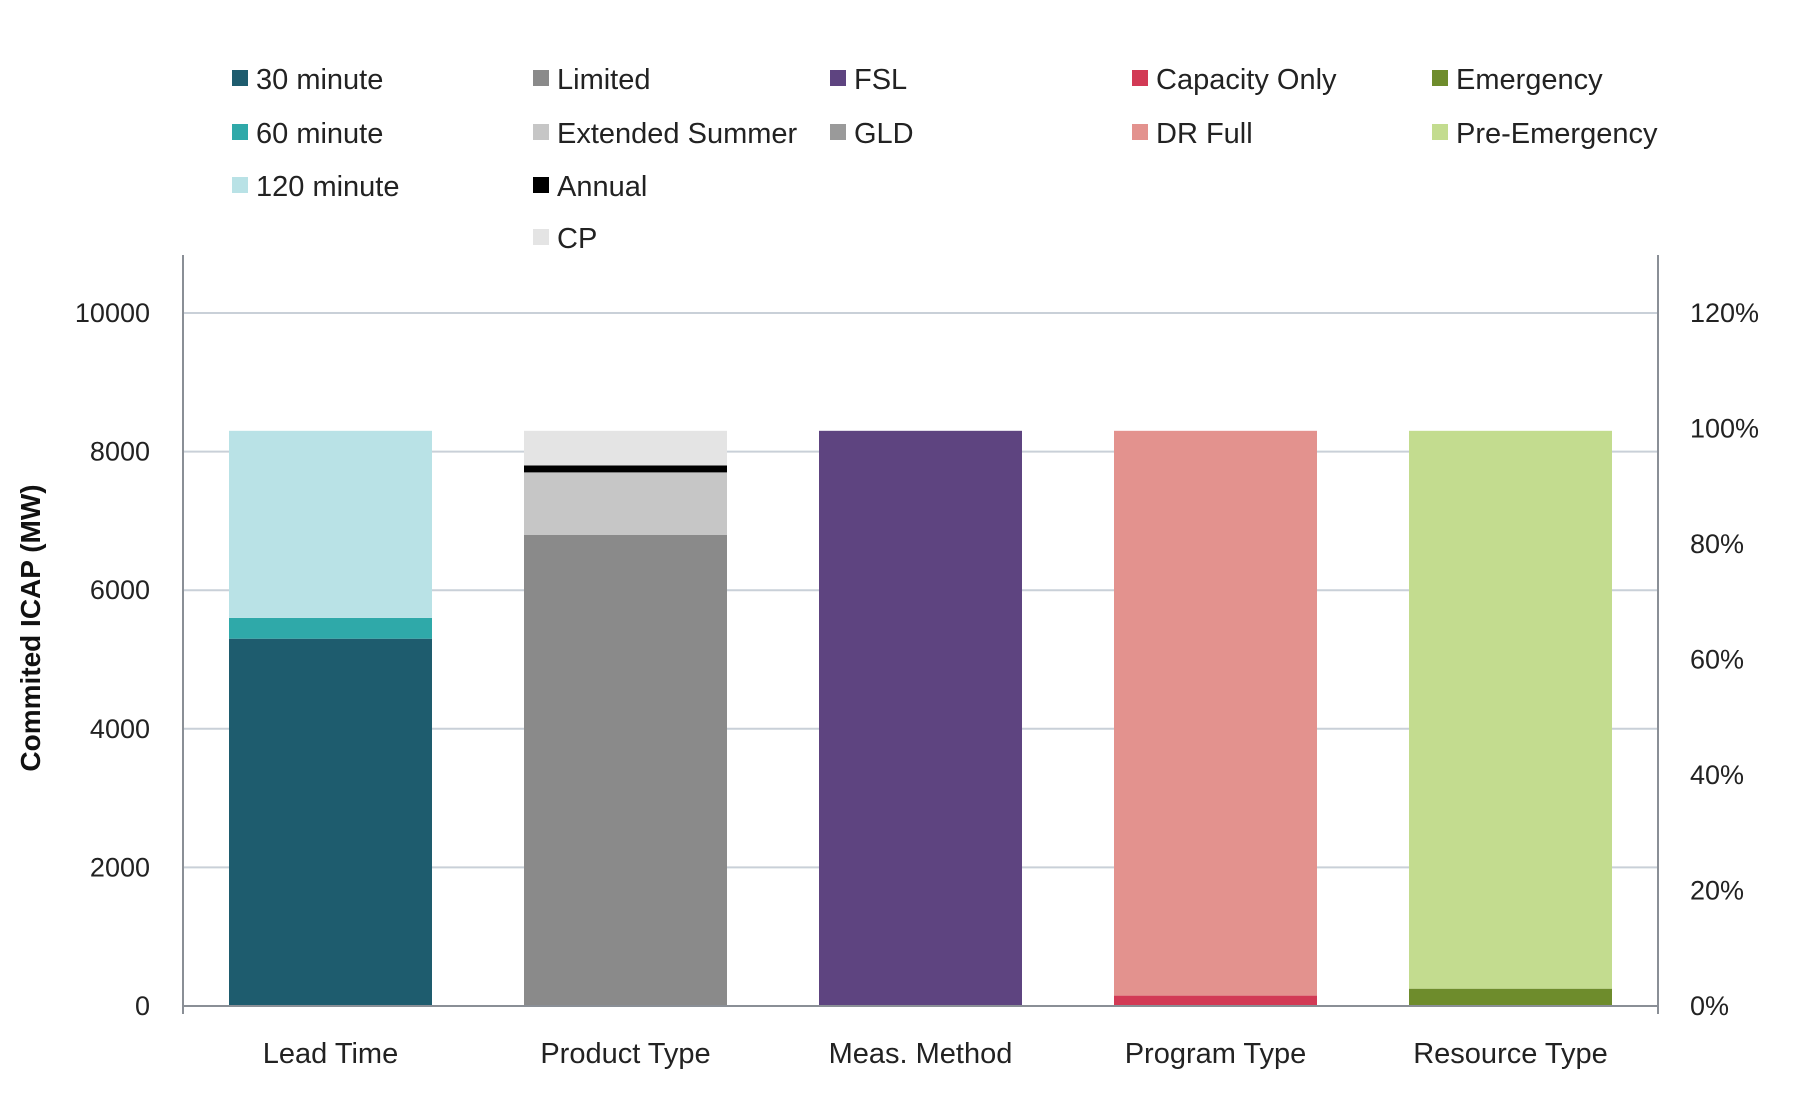 This screenshot has width=1794, height=1093. Describe the element at coordinates (1215, 1000) in the screenshot. I see `bar-program-type-capacity-only` at that location.